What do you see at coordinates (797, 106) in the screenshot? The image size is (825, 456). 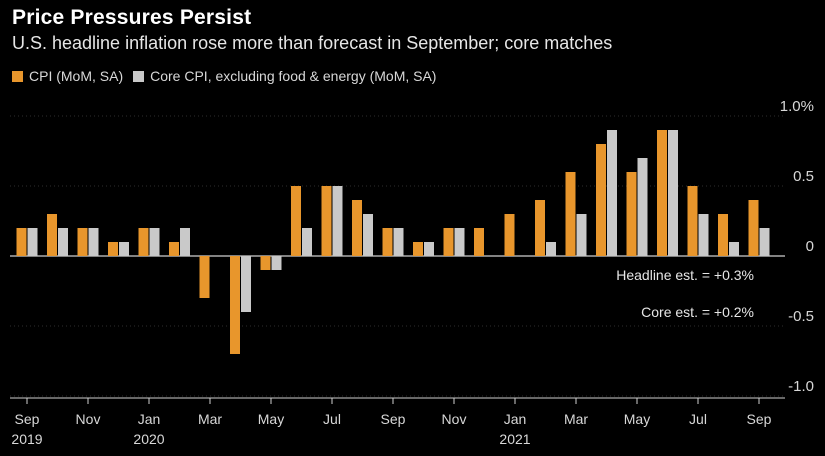 I see `y-tick-label: 1.0%` at bounding box center [797, 106].